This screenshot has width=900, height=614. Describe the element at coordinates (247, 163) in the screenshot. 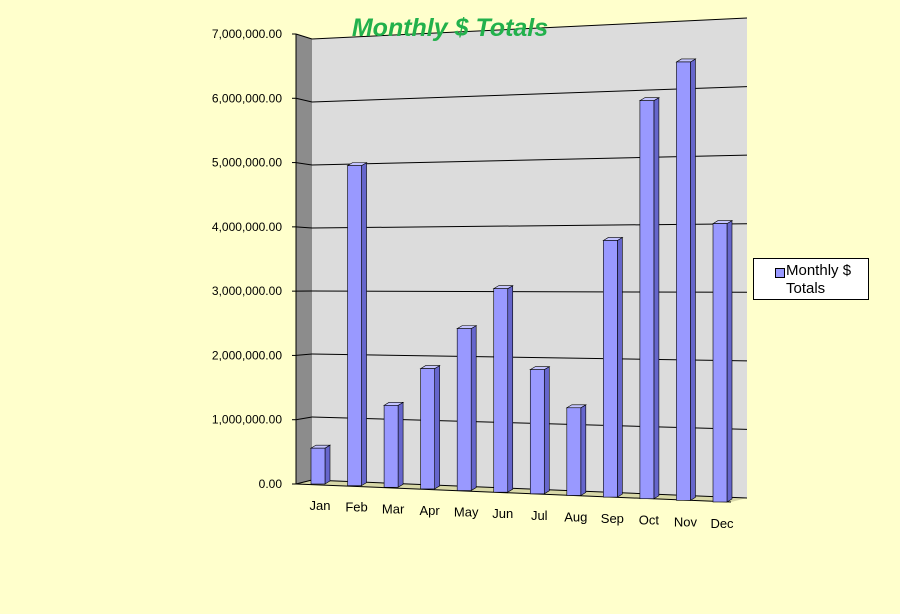

I see `y-tick-label: 5,000,000.00` at that location.